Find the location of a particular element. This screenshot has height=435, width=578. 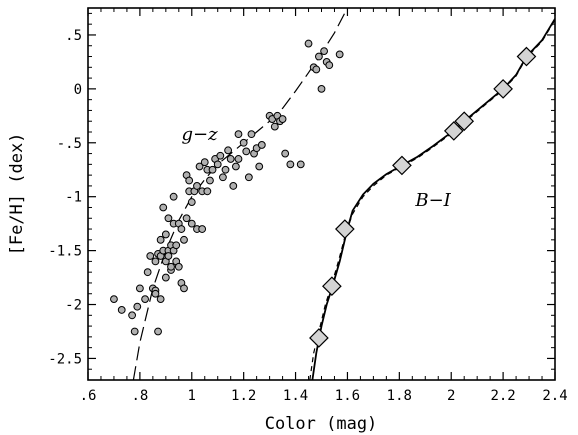

y-tick-label: -2 is located at coordinates (73, 306).